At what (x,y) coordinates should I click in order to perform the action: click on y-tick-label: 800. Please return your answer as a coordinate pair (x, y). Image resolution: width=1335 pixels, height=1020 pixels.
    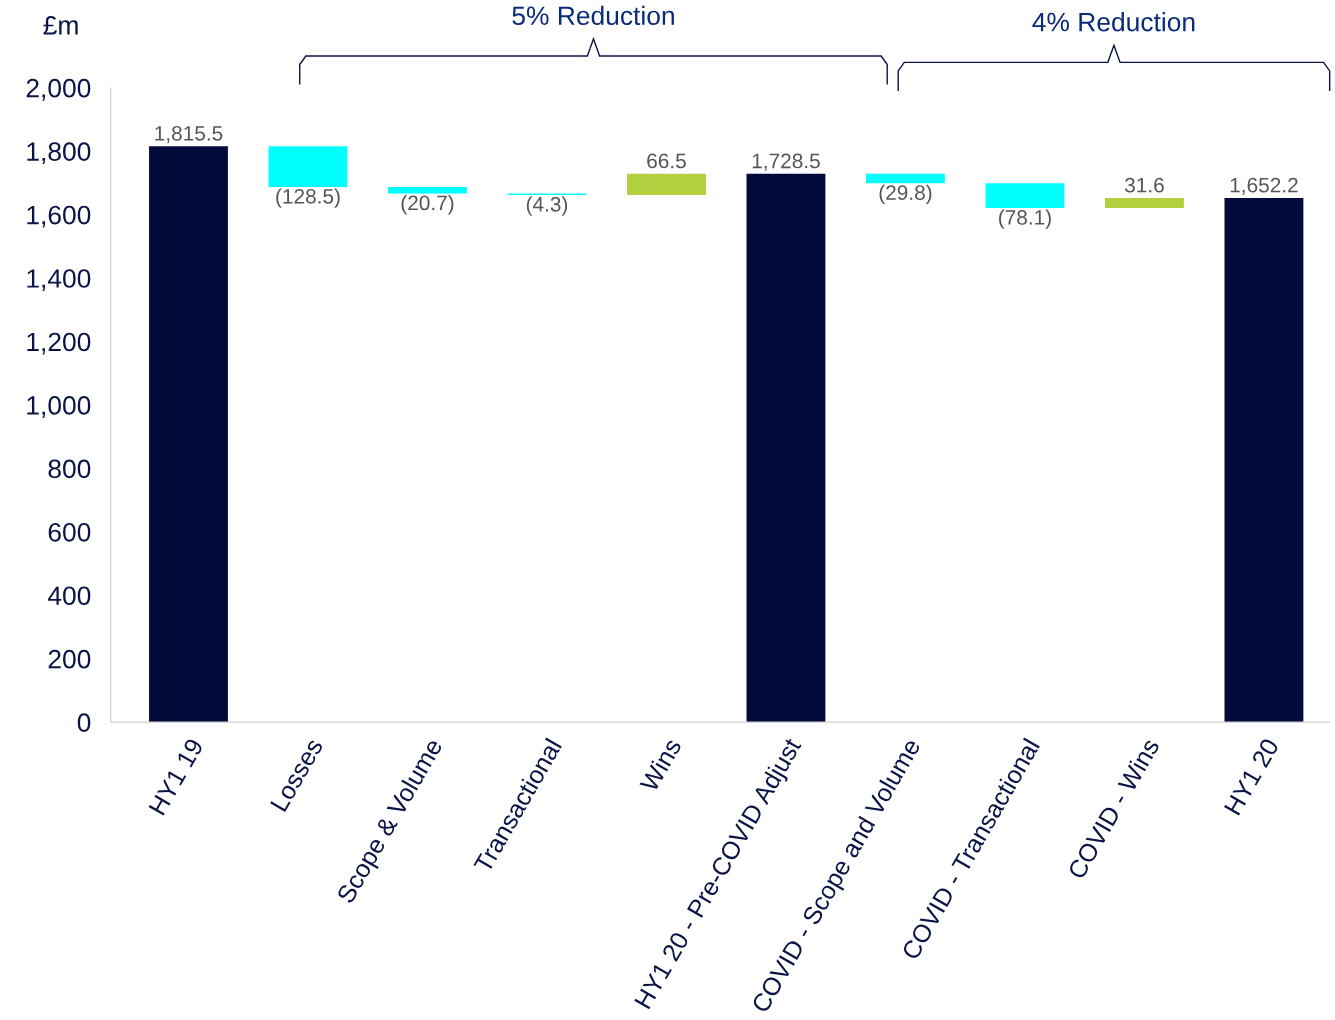
    Looking at the image, I should click on (69, 469).